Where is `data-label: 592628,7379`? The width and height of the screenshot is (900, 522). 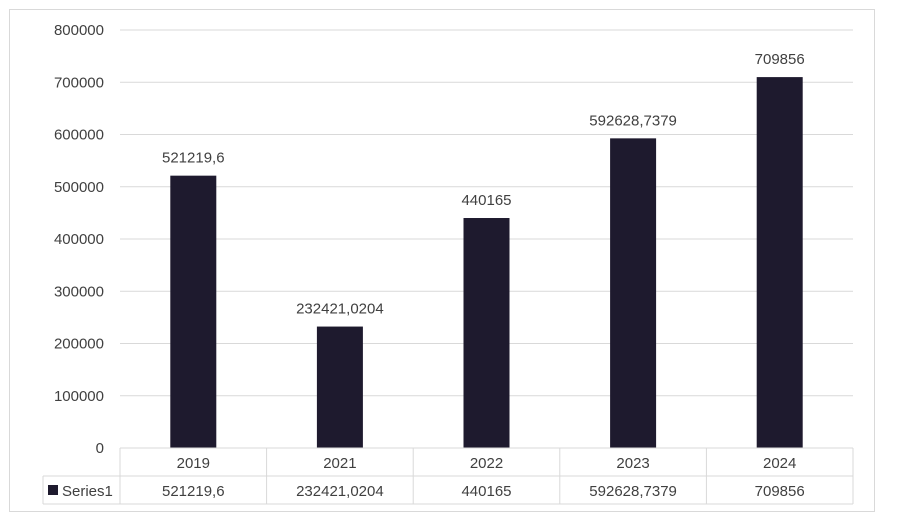 data-label: 592628,7379 is located at coordinates (633, 120).